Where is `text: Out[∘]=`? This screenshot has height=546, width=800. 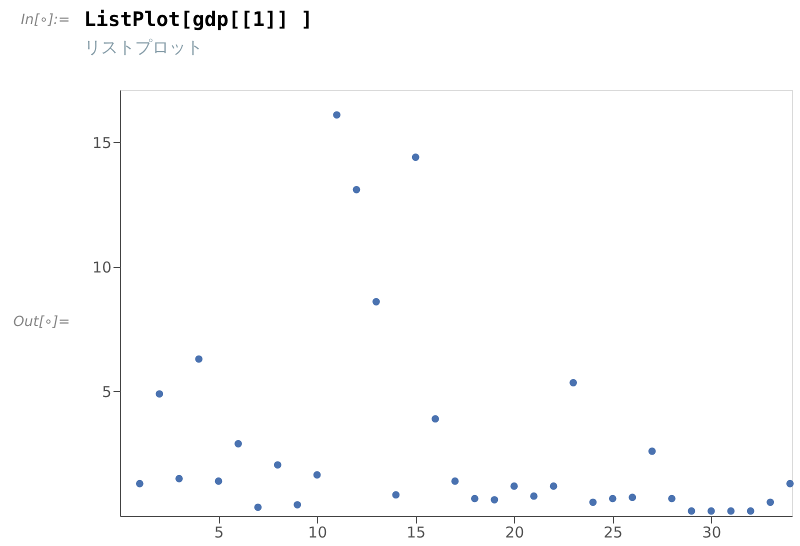 text: Out[∘]= is located at coordinates (41, 322).